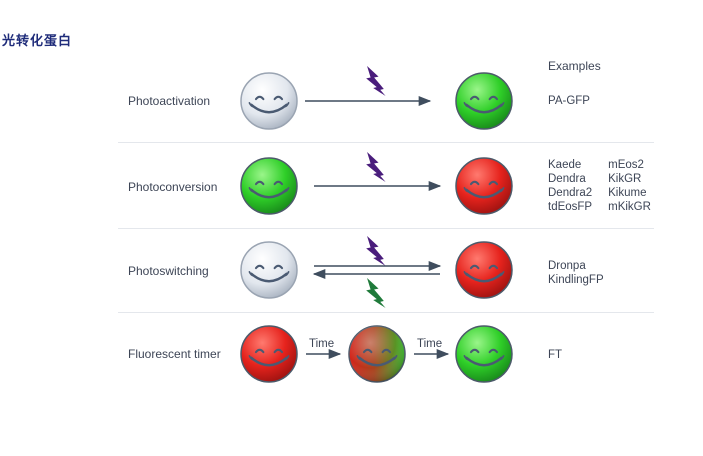 The image size is (703, 456). Describe the element at coordinates (174, 354) in the screenshot. I see `row-label-fluorescent-timer: Fluorescent timer` at that location.